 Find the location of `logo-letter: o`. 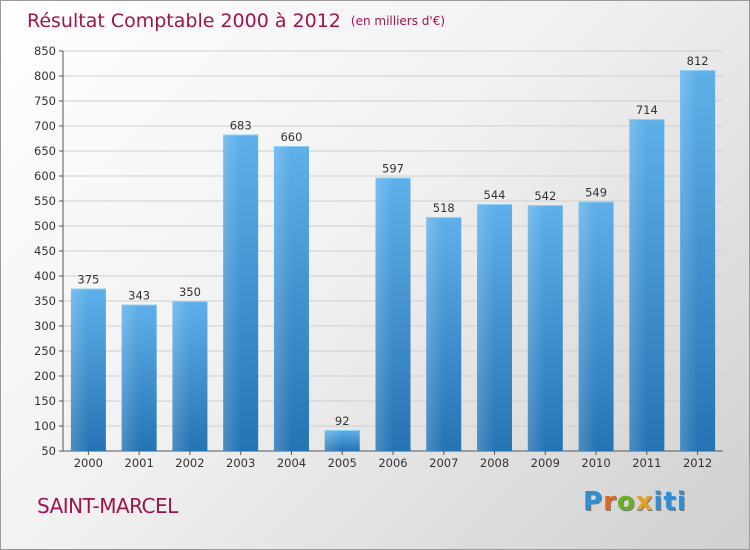

logo-letter: o is located at coordinates (626, 502).